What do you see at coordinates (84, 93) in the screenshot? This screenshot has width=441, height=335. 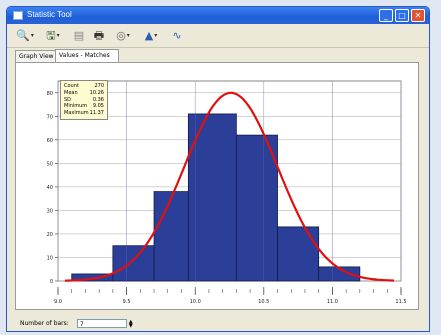 I see `stat-row: Mean 10.26` at bounding box center [84, 93].